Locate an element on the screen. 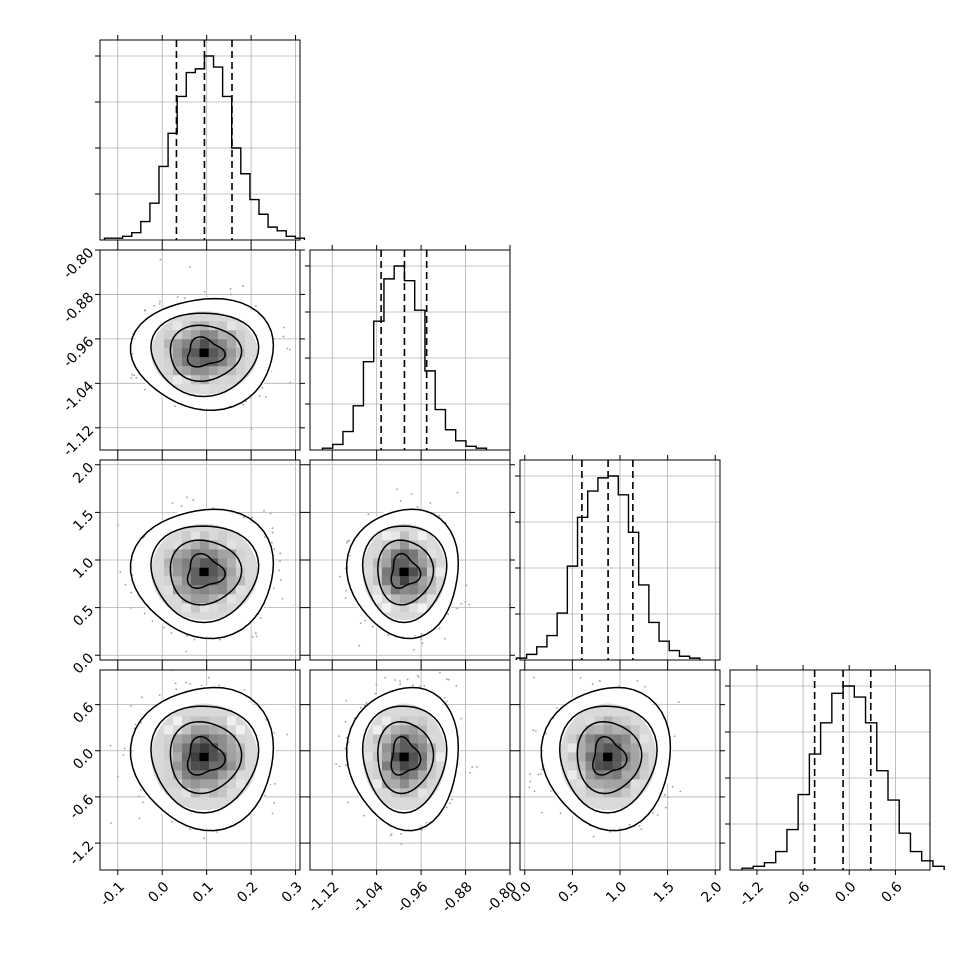  y-tick-label: 0.0 is located at coordinates (83, 663).